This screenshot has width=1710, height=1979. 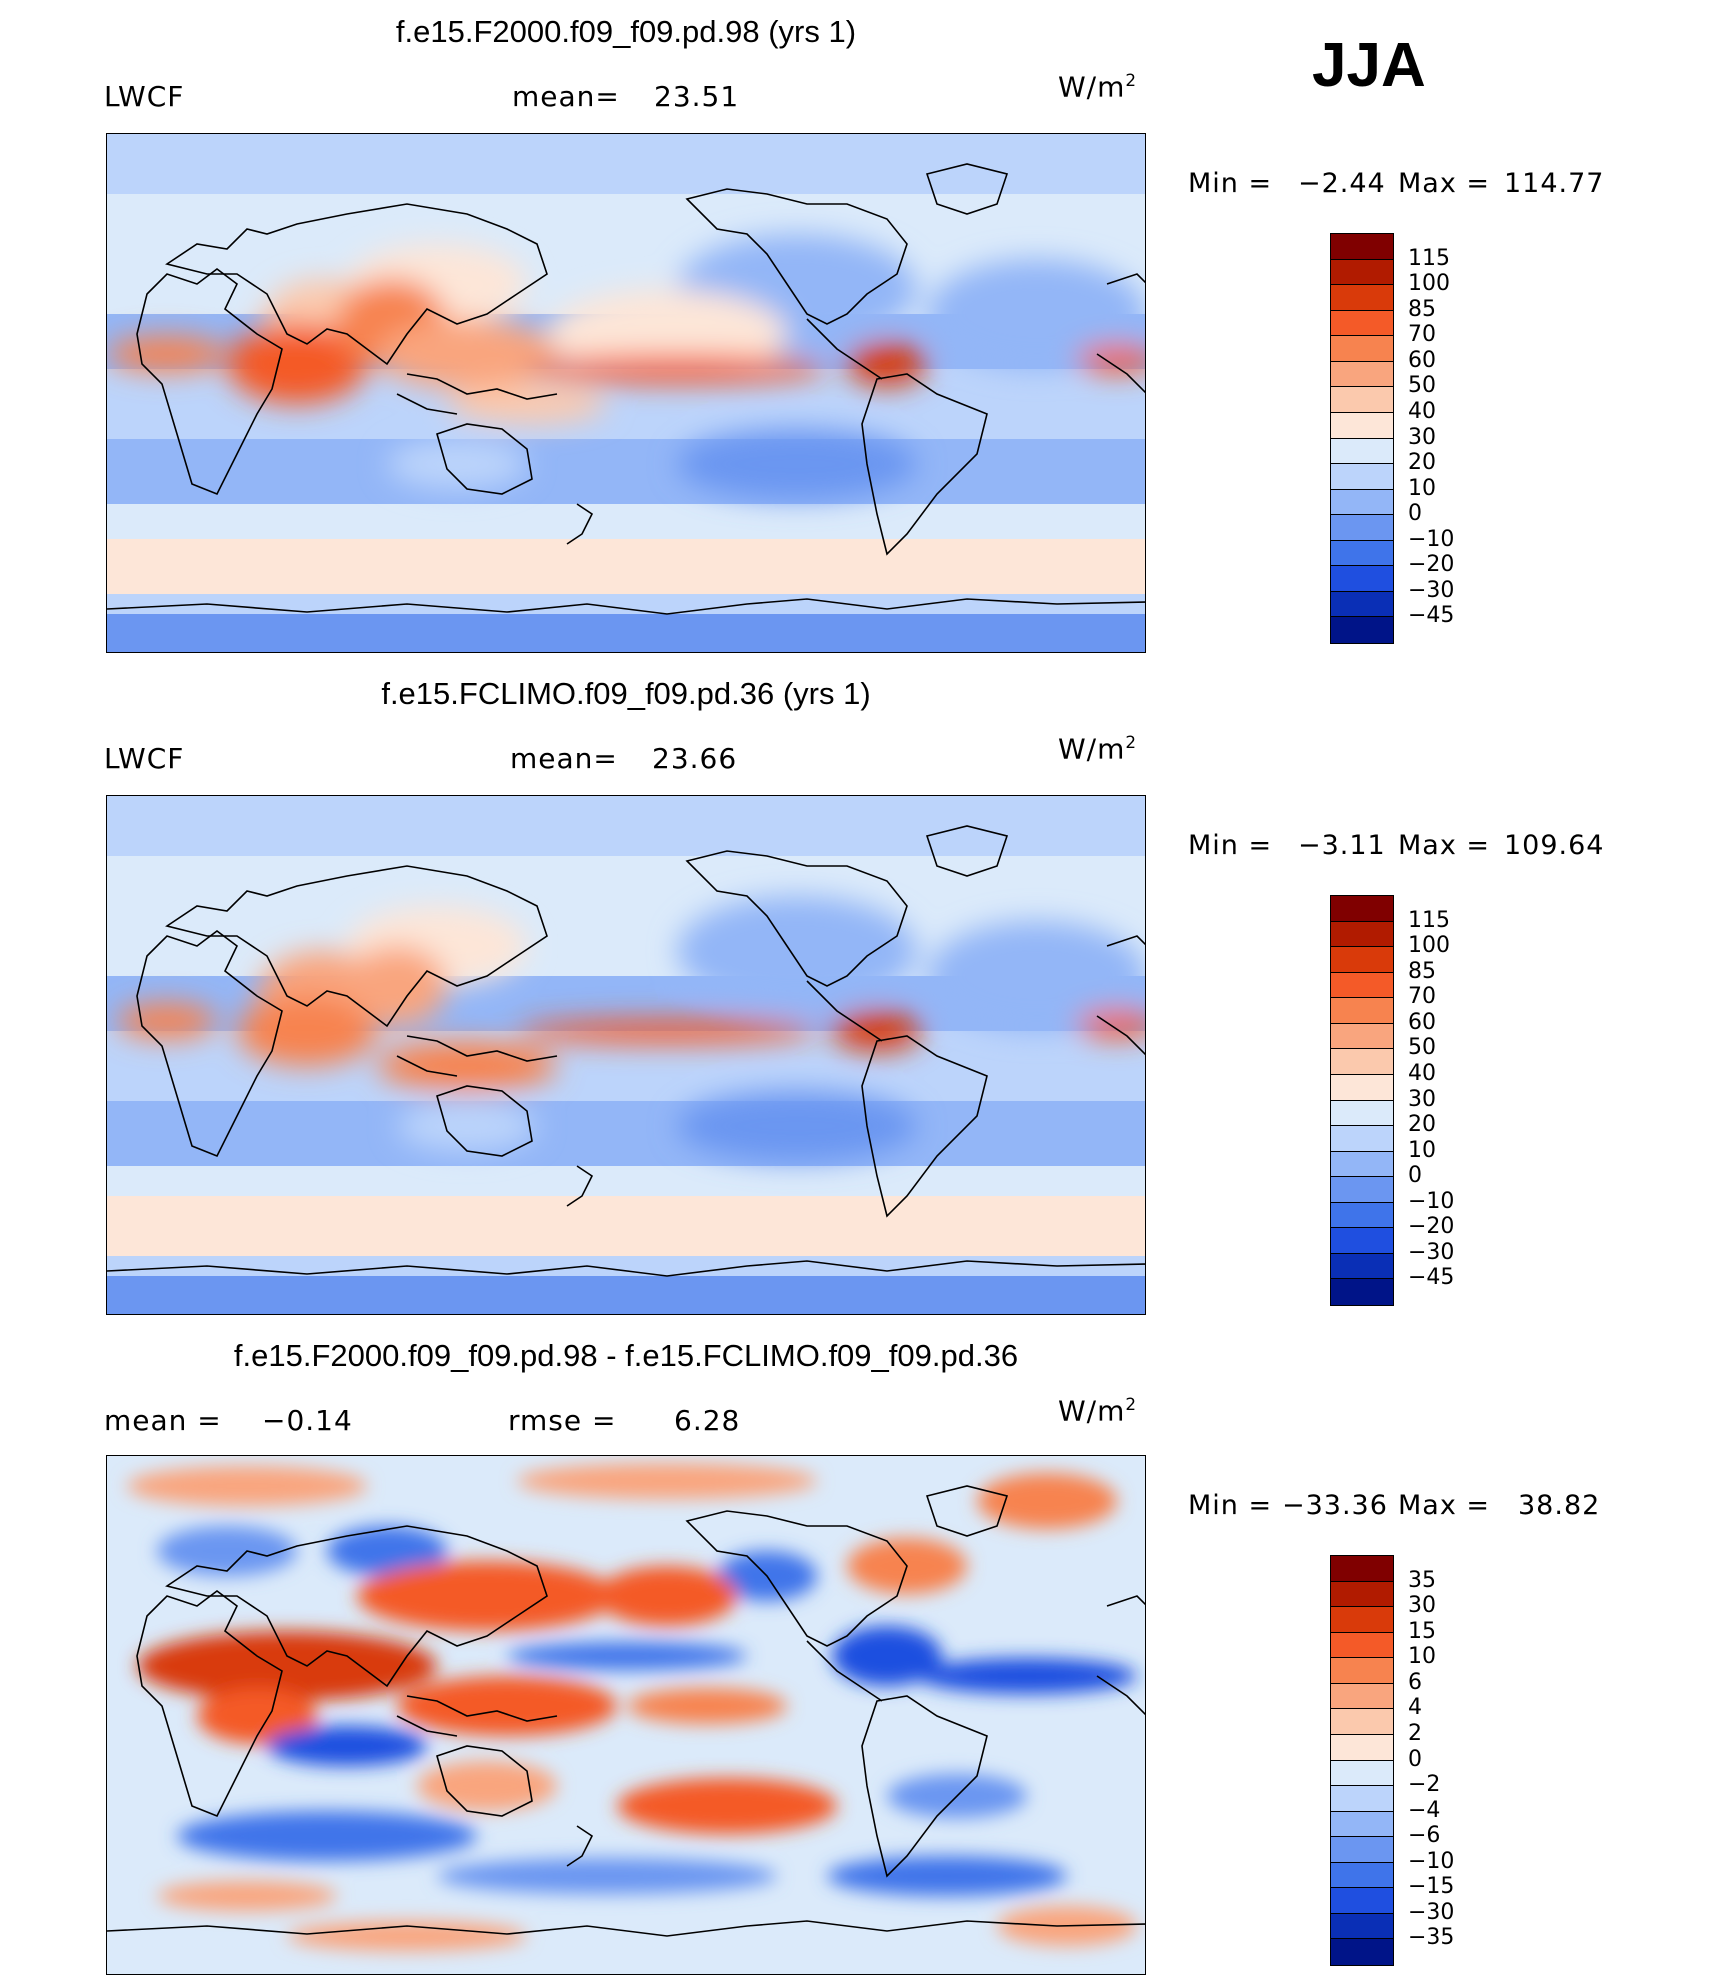 I want to click on anom-cpac-pos, so click(x=707, y=1706).